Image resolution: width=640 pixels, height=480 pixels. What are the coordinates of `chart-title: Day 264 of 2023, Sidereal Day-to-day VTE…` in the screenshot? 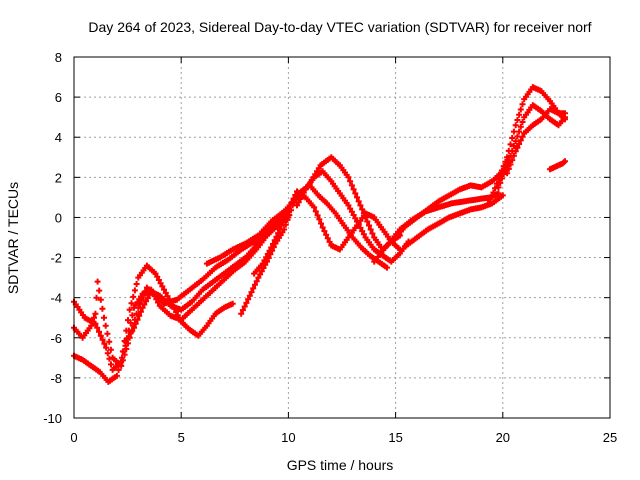 It's located at (339, 27).